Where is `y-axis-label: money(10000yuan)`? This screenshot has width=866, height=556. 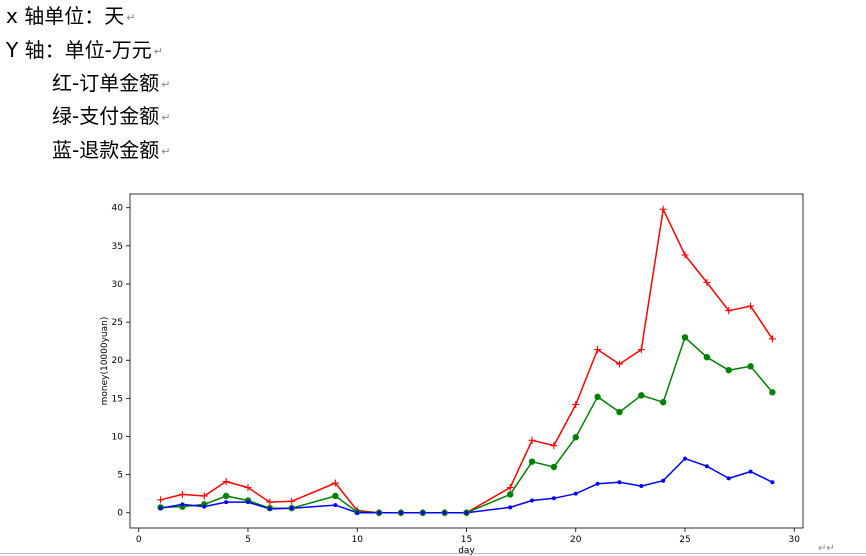 y-axis-label: money(10000yuan) is located at coordinates (105, 361).